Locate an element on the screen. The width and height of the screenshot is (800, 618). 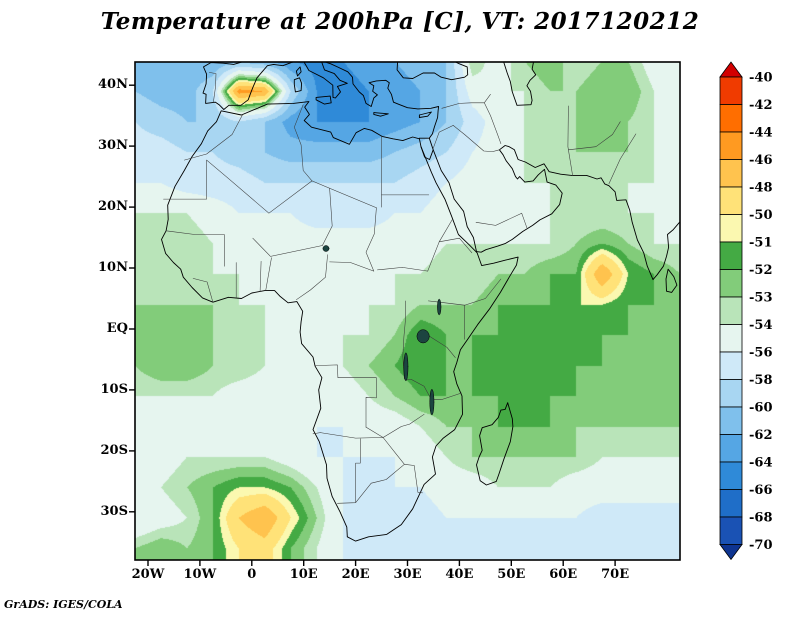
y-tick-label: 40N is located at coordinates (113, 85).